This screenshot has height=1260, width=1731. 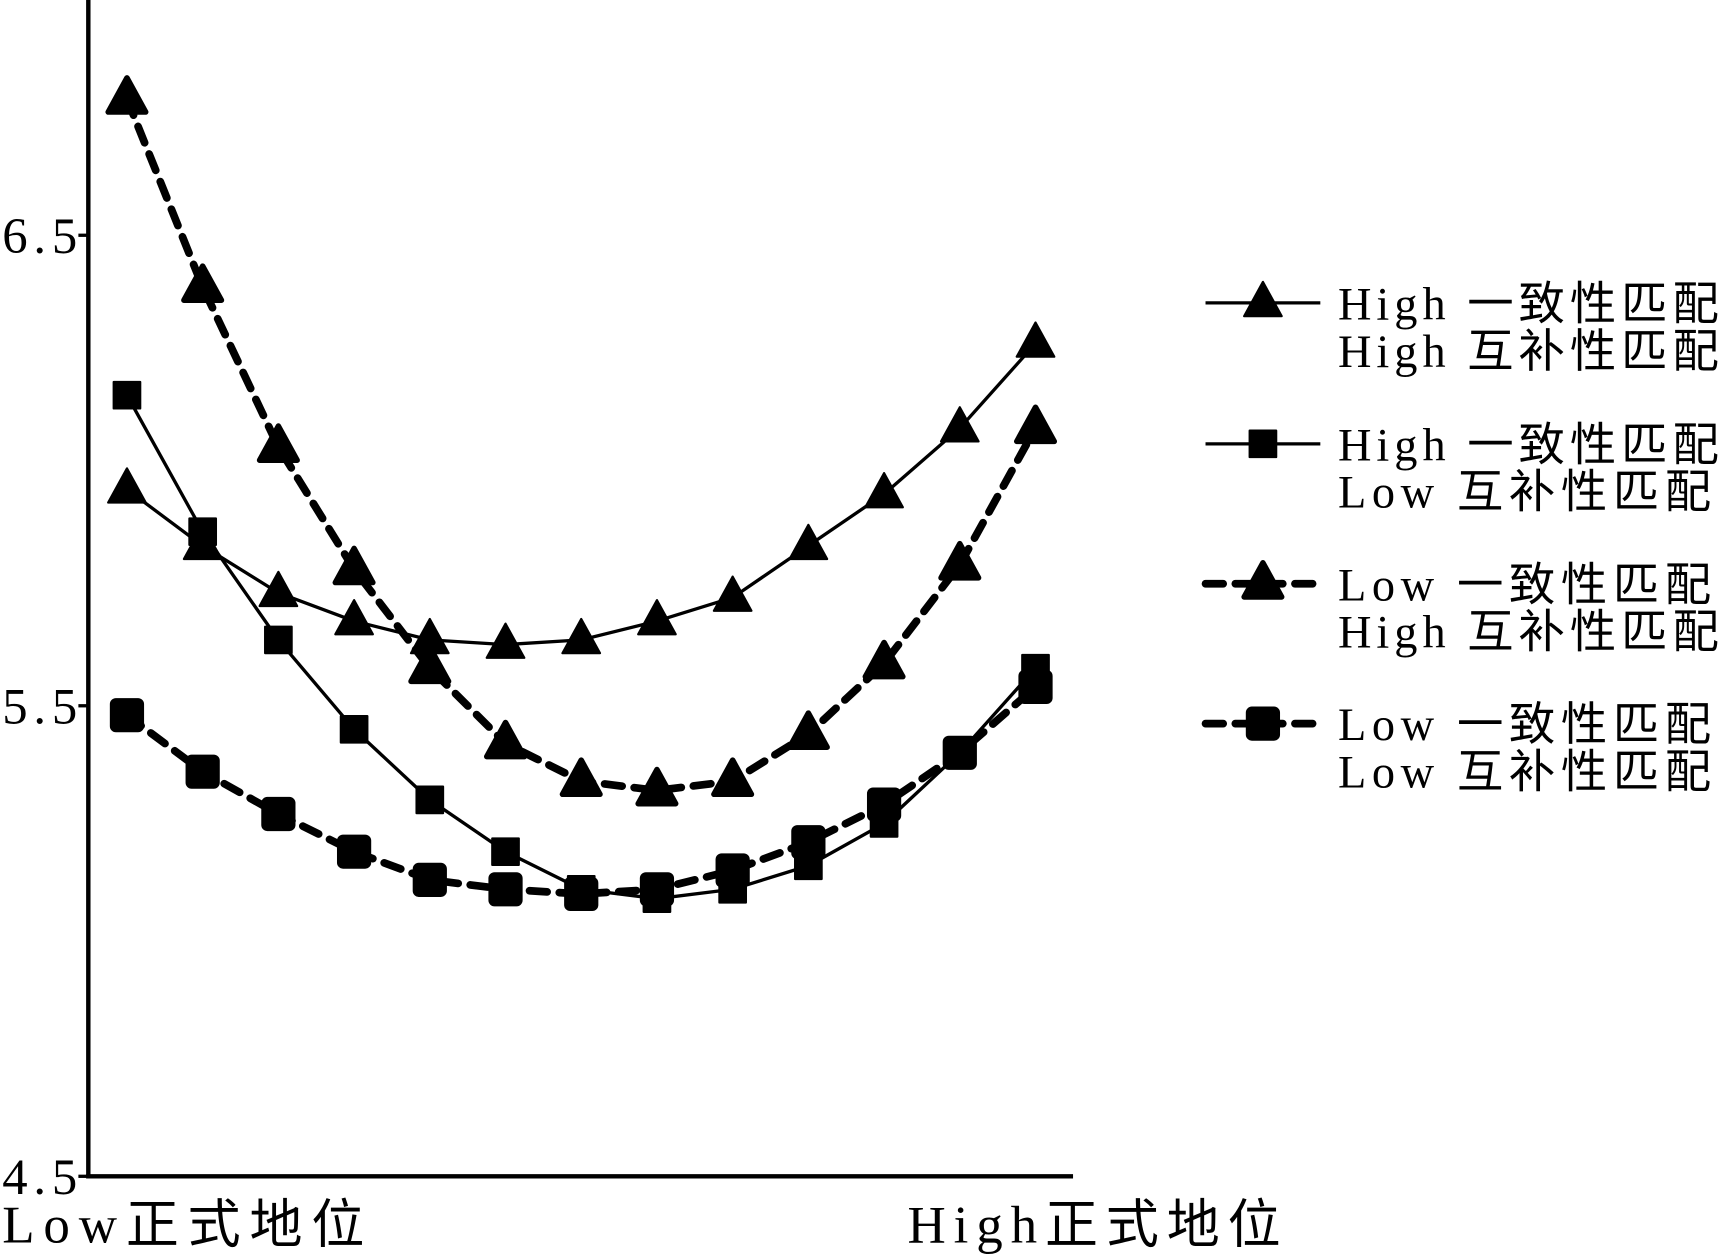 I want to click on legend-entry: High 一致性匹配 Low 互补性匹配, so click(x=1462, y=469).